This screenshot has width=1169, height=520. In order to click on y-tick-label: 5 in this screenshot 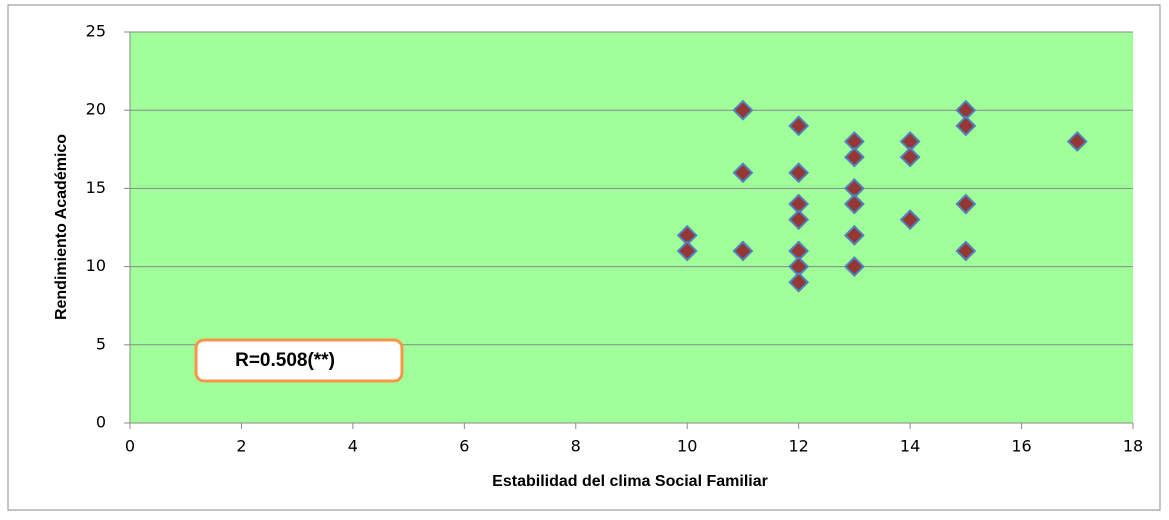, I will do `click(101, 343)`.